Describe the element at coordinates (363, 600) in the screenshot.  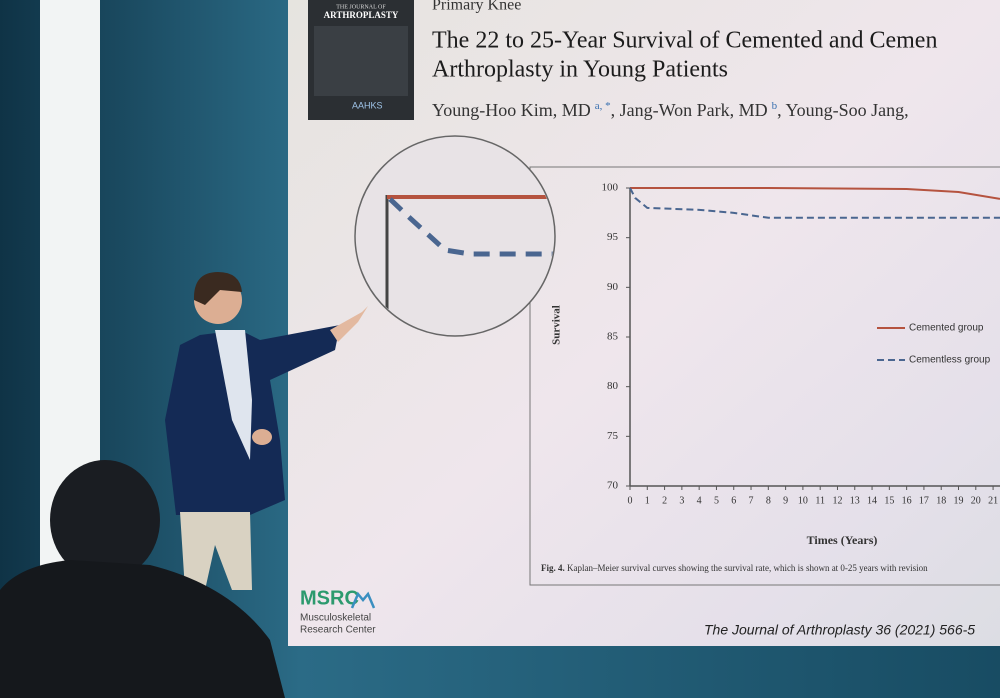
I see `logo-icon` at that location.